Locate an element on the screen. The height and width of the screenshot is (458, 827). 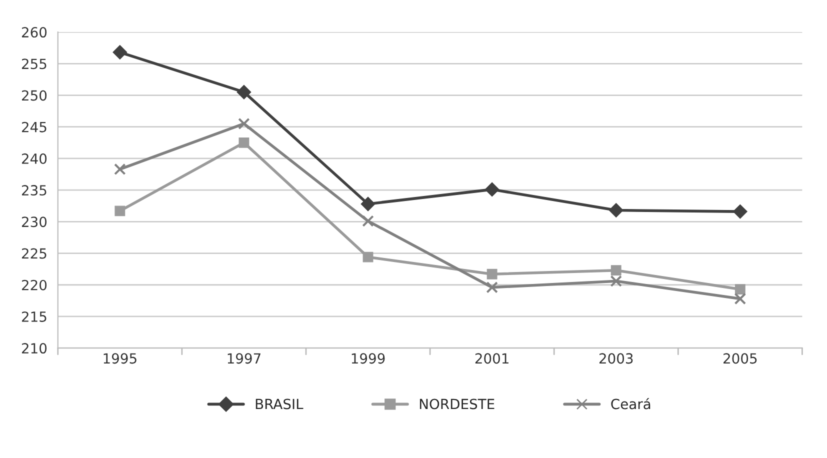
y-tick-label: 230 is located at coordinates (34, 222).